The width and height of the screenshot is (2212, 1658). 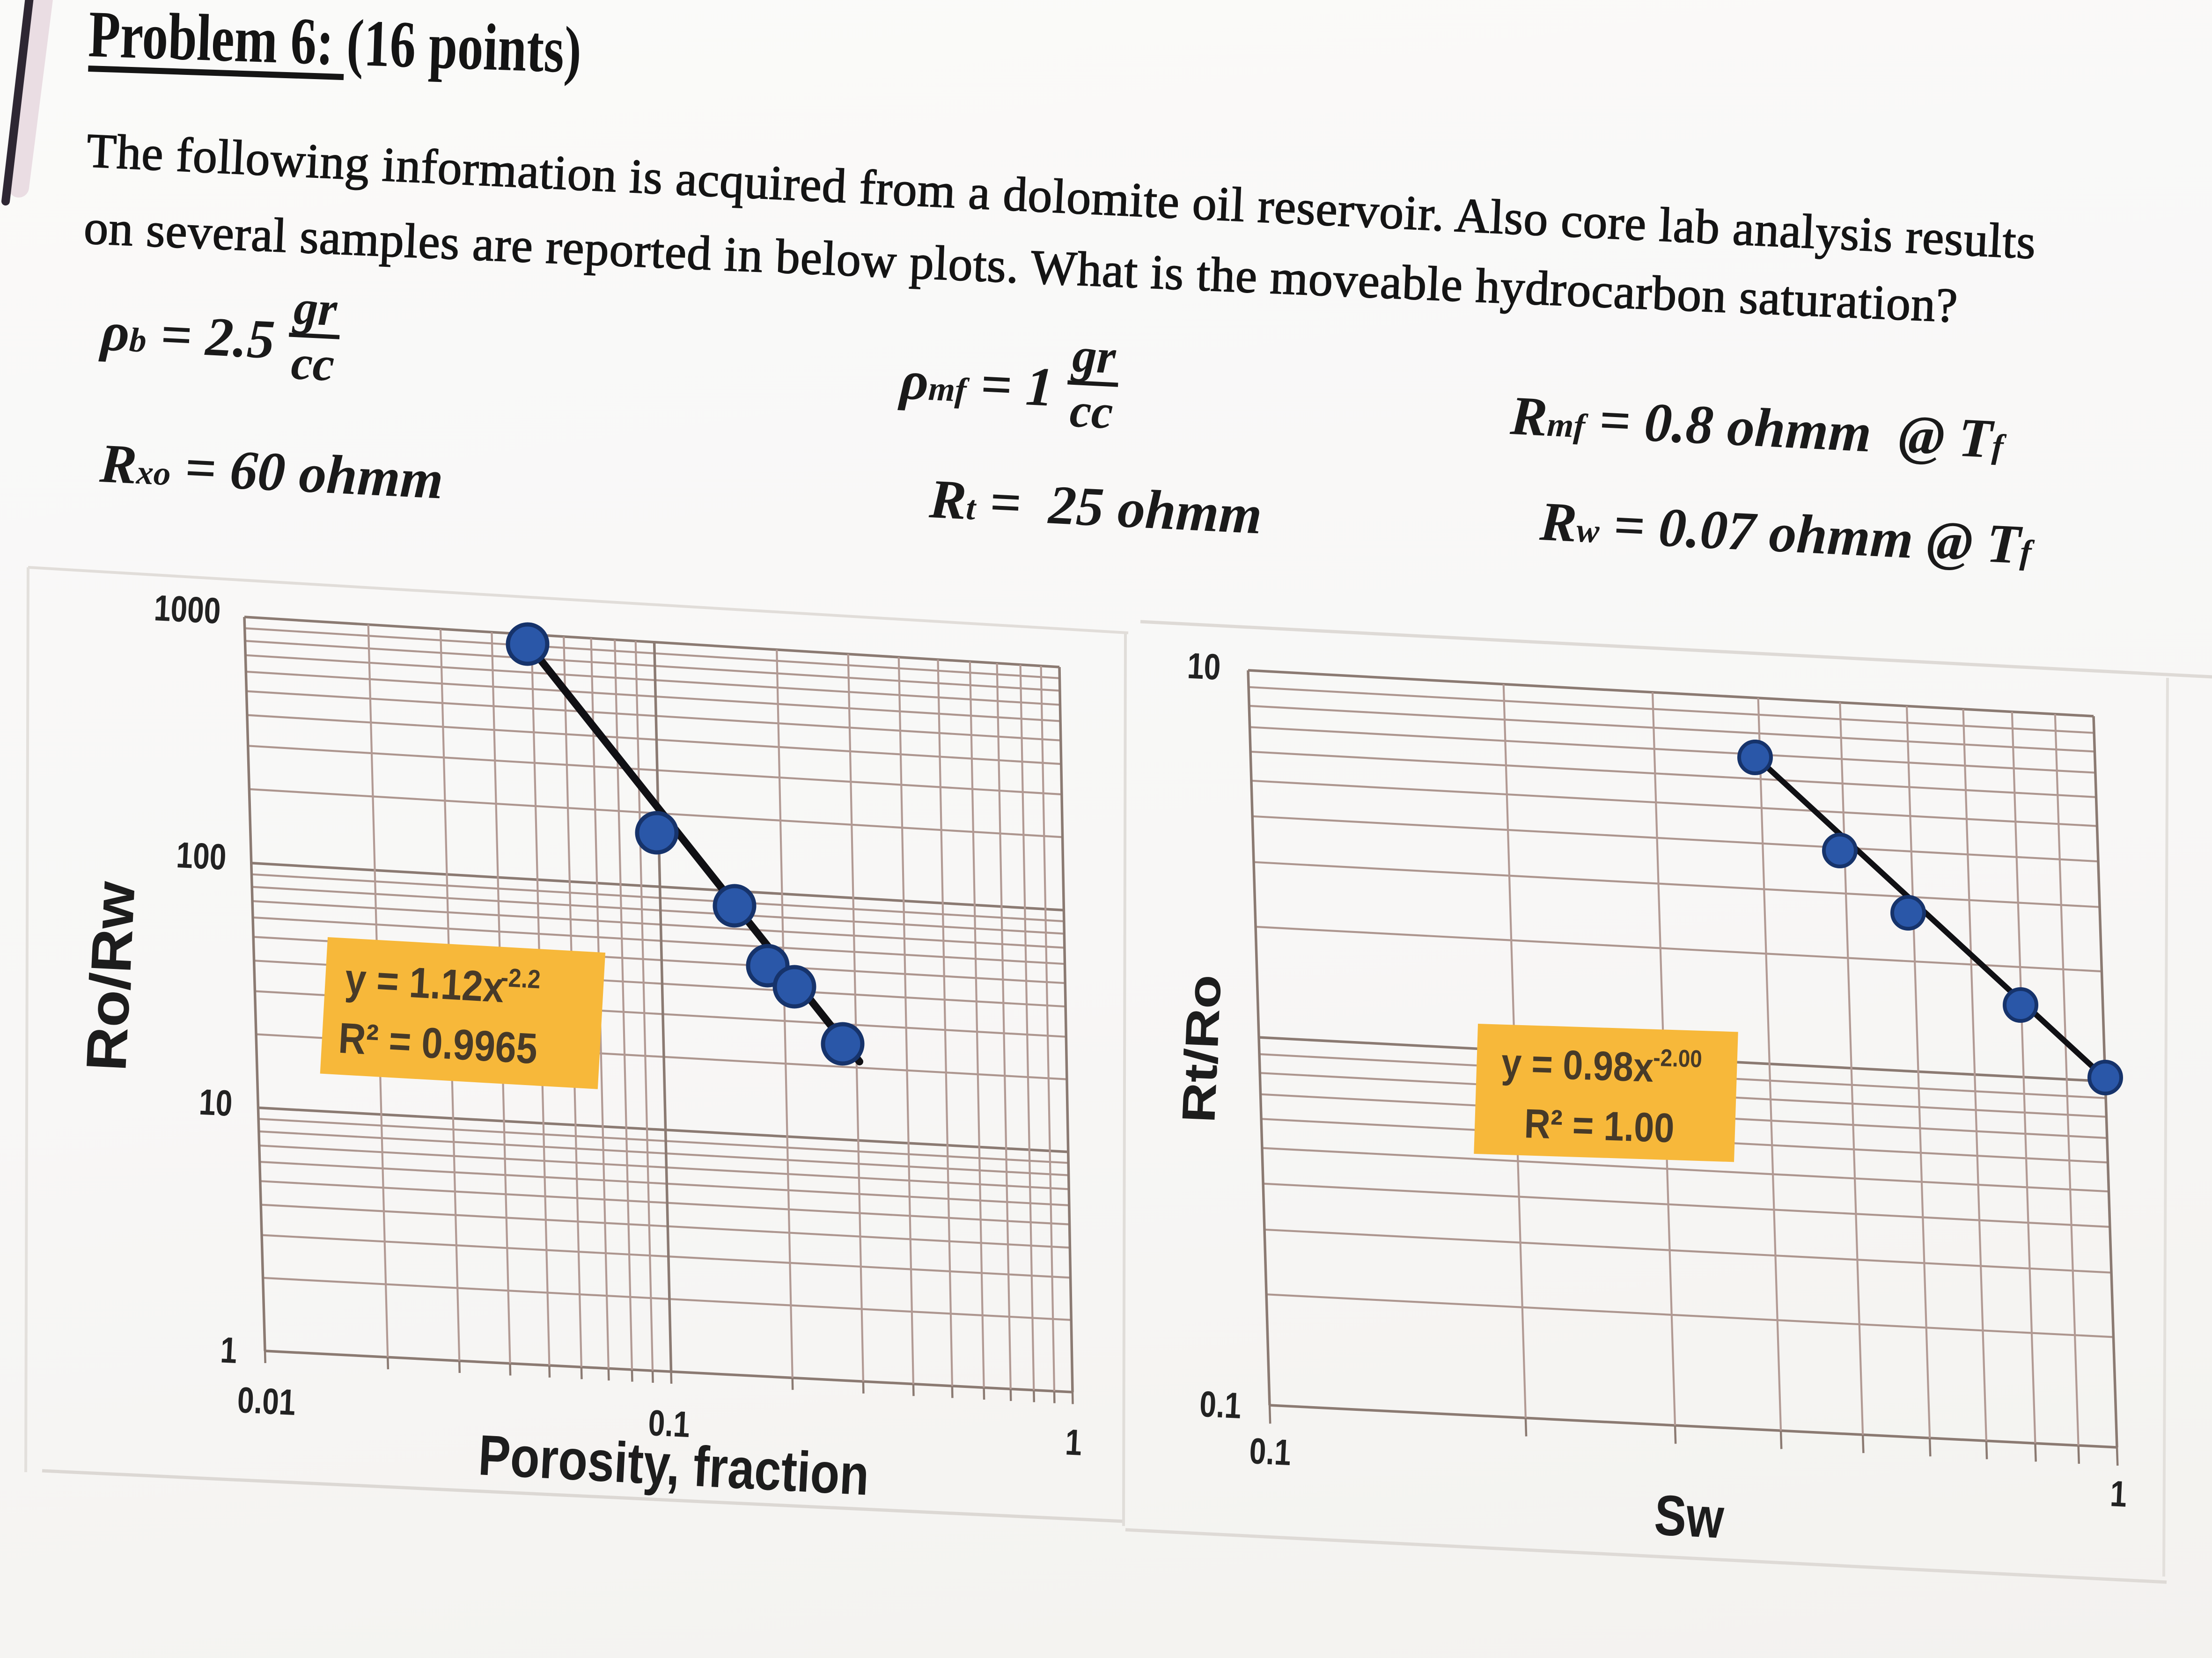 What do you see at coordinates (437, 1043) in the screenshot?
I see `svg-text: R² = 0.9965` at bounding box center [437, 1043].